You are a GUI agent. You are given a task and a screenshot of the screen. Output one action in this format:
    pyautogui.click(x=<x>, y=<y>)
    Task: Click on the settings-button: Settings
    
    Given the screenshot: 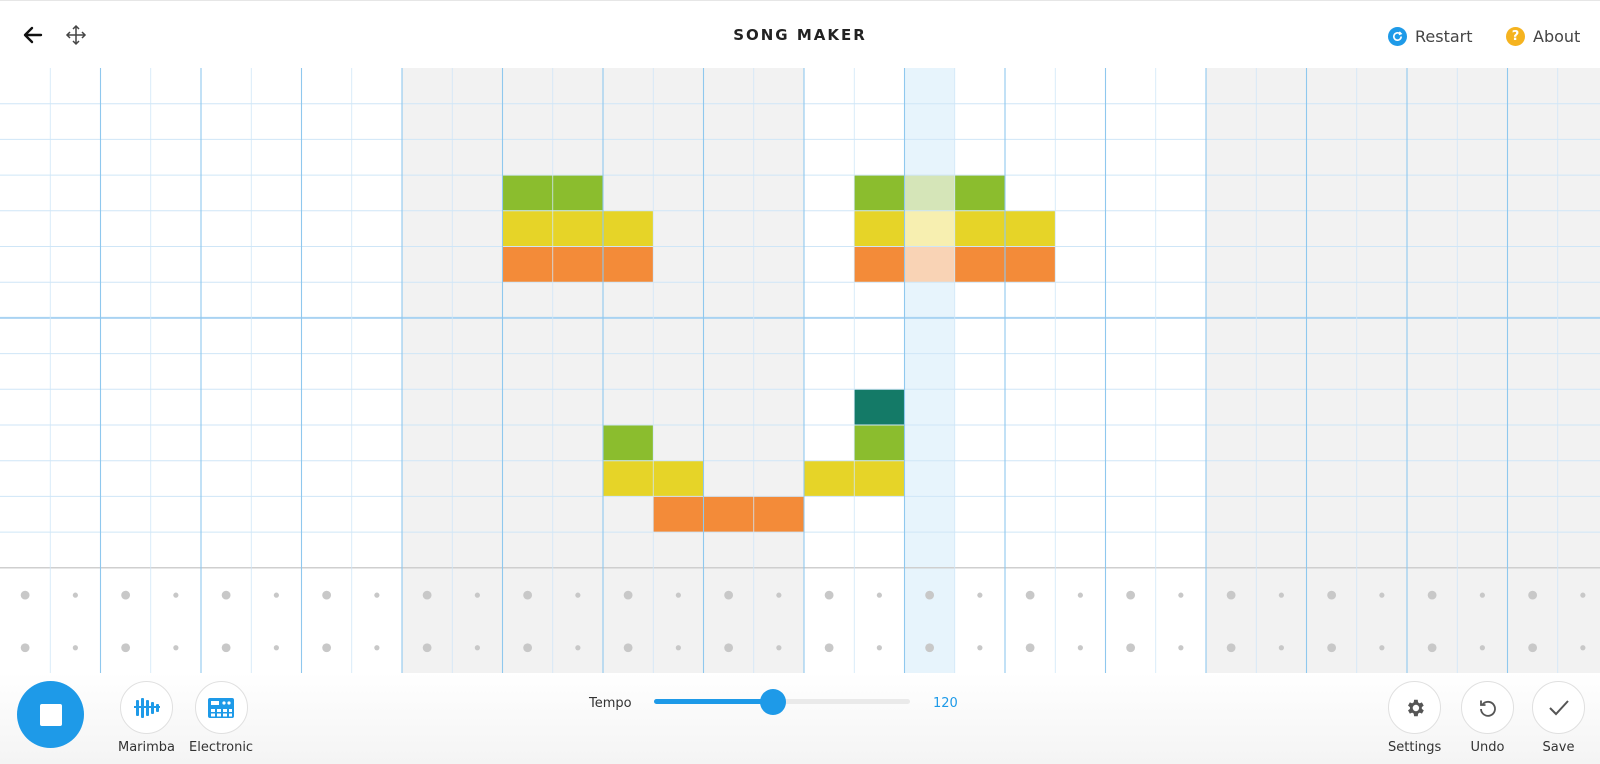 What is the action you would take?
    pyautogui.click(x=1414, y=718)
    